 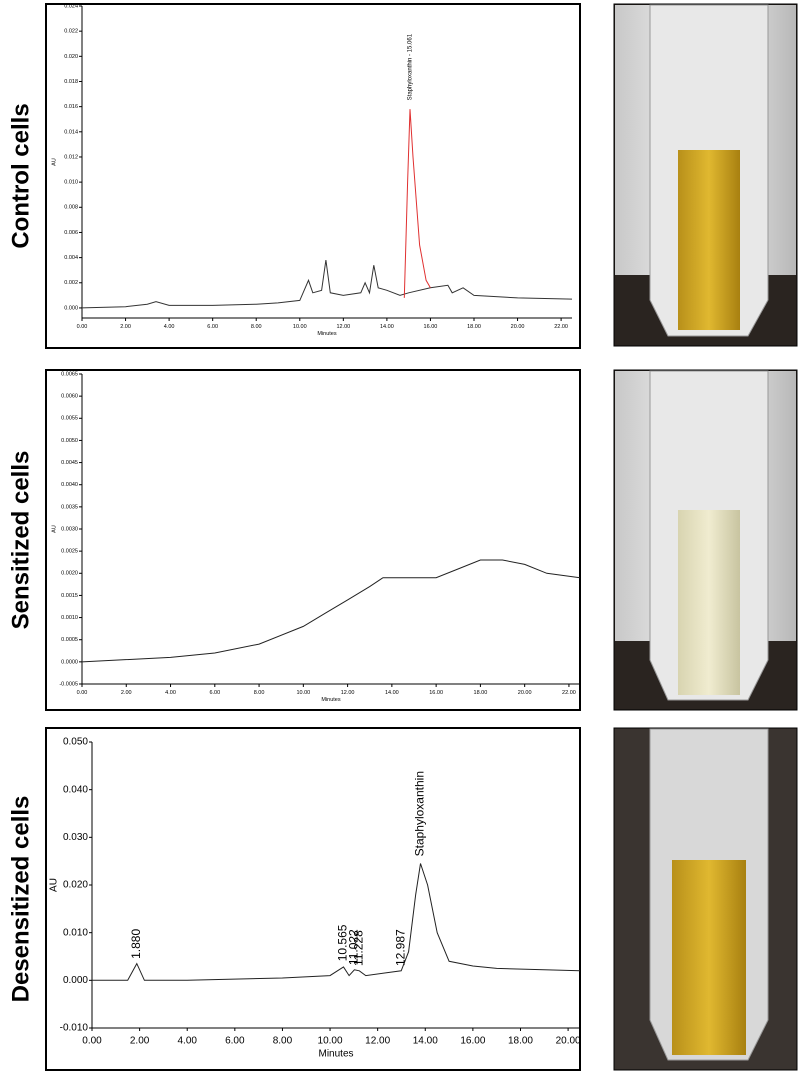 What do you see at coordinates (705, 899) in the screenshot?
I see `photo-desensitized` at bounding box center [705, 899].